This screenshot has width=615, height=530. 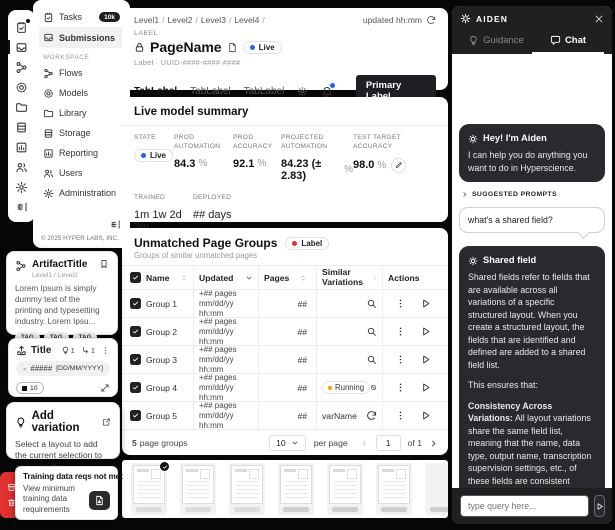 What do you see at coordinates (81, 93) in the screenshot?
I see `sidebar-item-models: Models` at bounding box center [81, 93].